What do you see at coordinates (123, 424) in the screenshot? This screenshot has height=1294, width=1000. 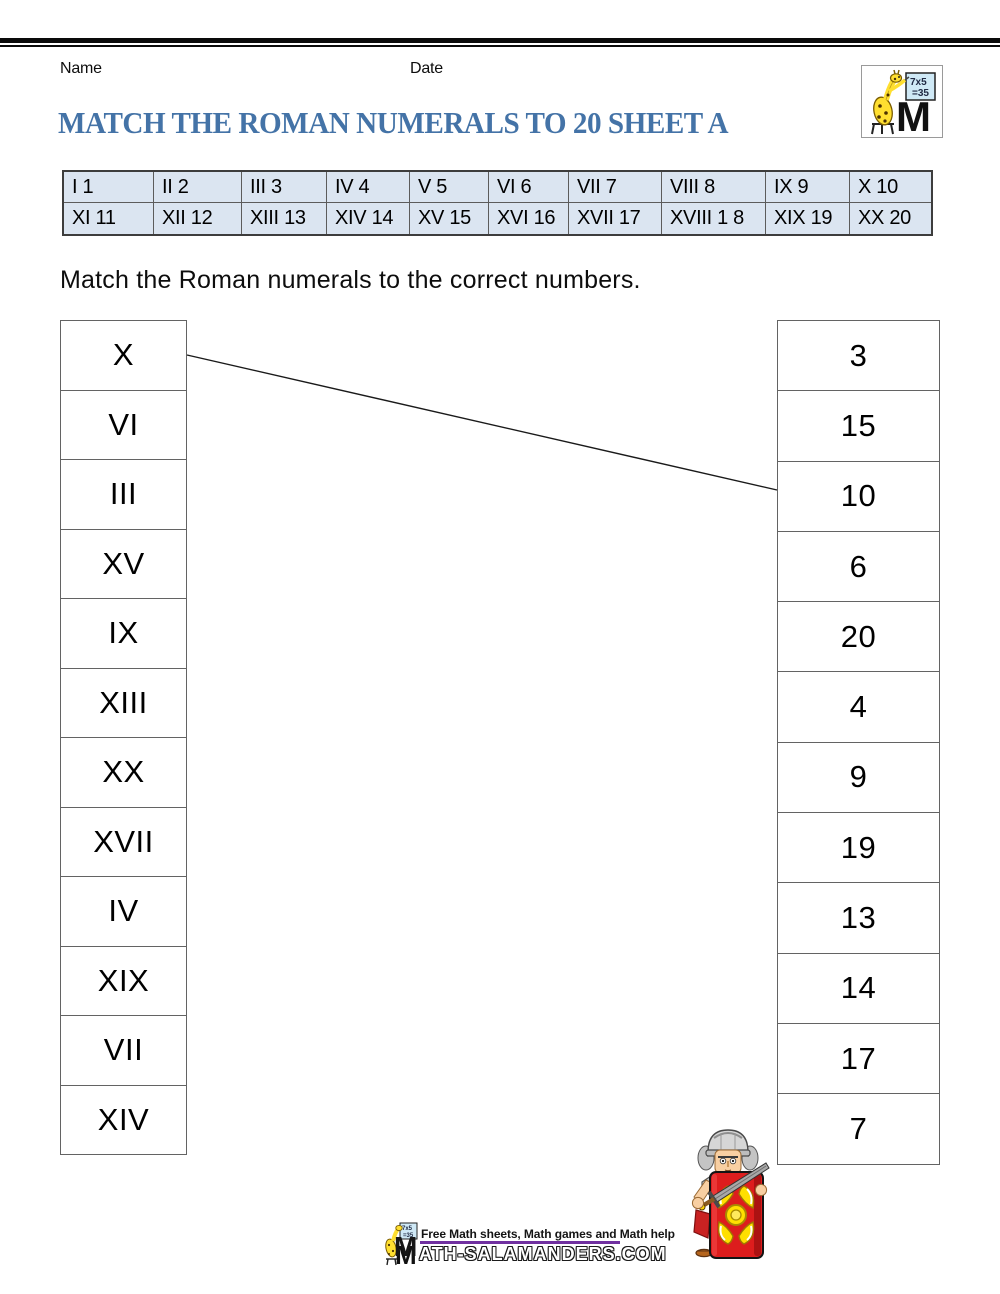 I see `roman-numeral-box: VI` at bounding box center [123, 424].